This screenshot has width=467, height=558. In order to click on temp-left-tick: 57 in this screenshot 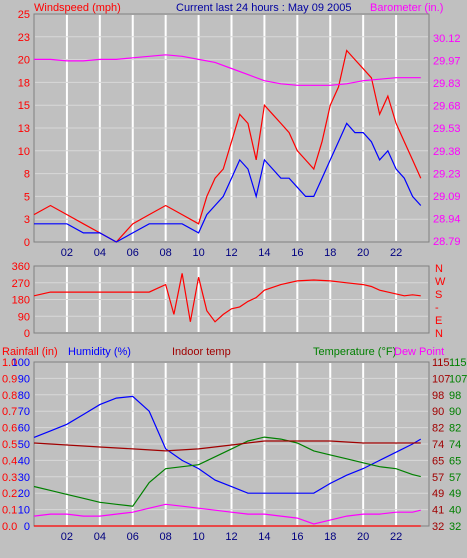, I will do `click(438, 478)`.